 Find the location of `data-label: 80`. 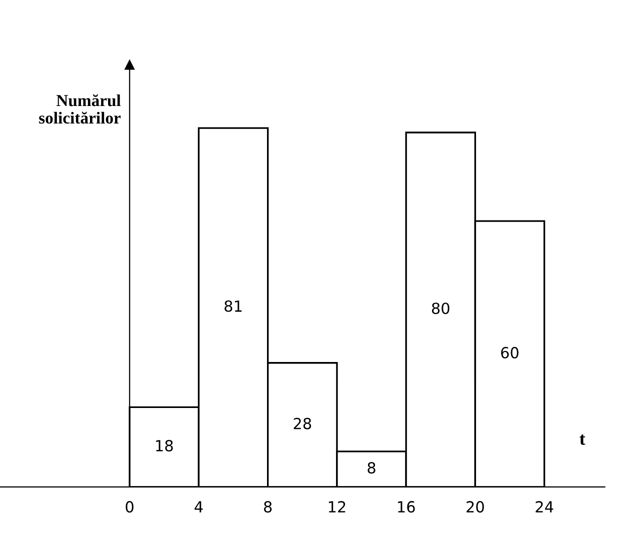

data-label: 80 is located at coordinates (441, 308).